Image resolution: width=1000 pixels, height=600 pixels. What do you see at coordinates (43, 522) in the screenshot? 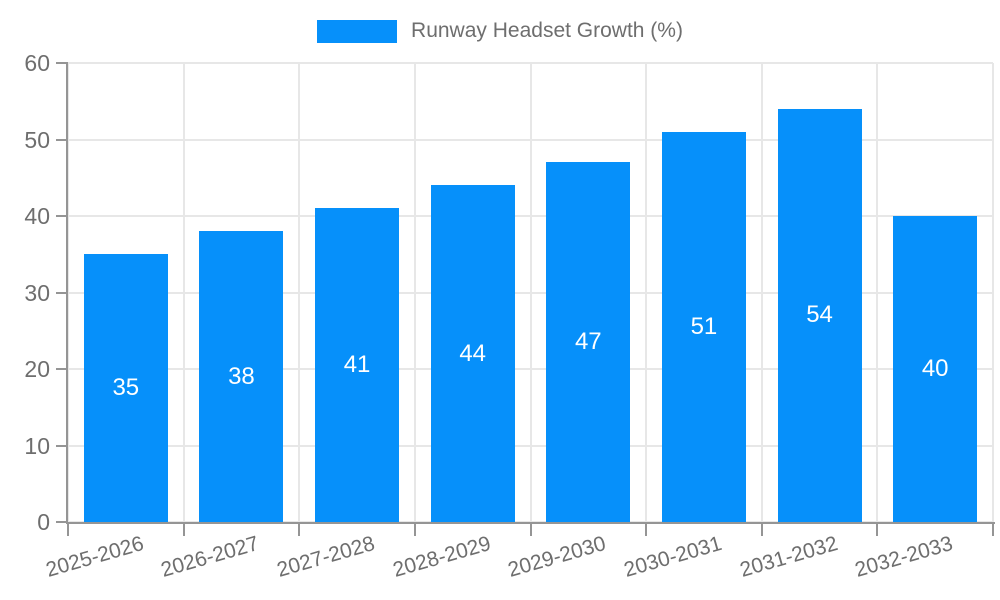
I see `y-tick-label: 0` at bounding box center [43, 522].